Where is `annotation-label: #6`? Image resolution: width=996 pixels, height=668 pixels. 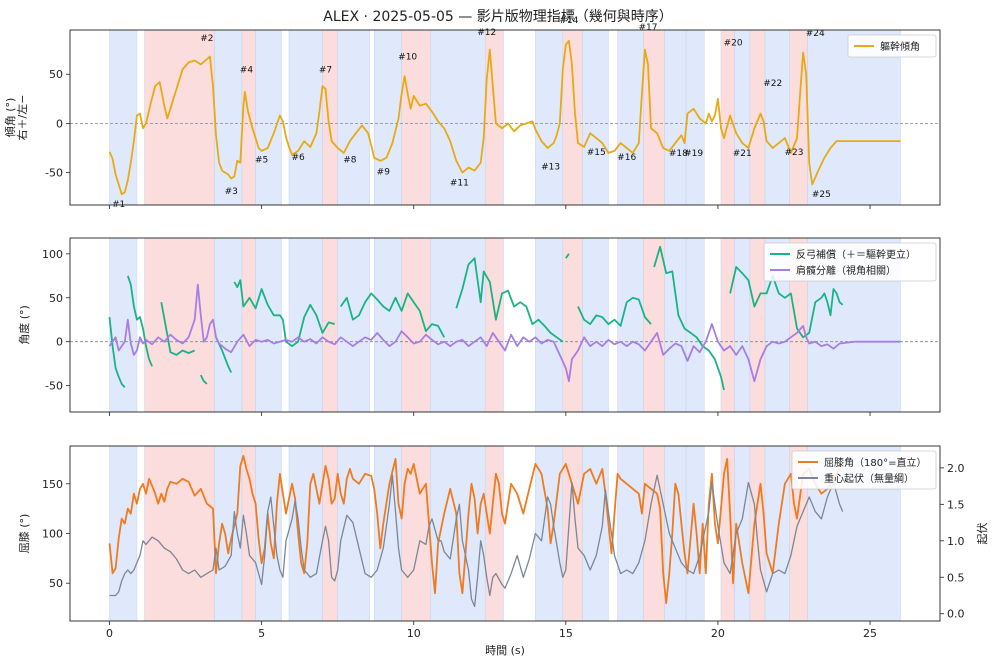
annotation-label: #6 is located at coordinates (299, 158).